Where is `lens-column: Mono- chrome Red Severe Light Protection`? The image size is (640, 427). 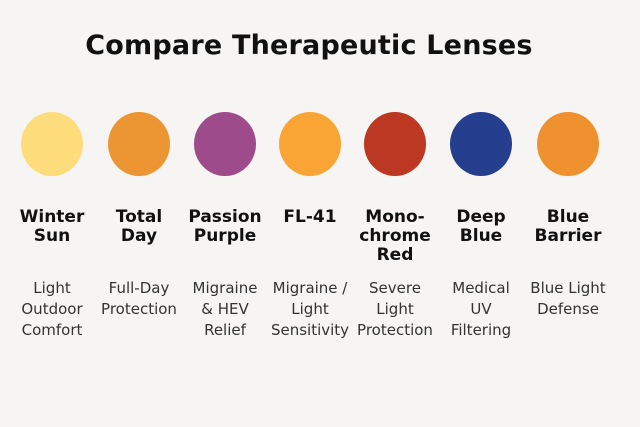
lens-column: Mono- chrome Red Severe Light Protection is located at coordinates (395, 225).